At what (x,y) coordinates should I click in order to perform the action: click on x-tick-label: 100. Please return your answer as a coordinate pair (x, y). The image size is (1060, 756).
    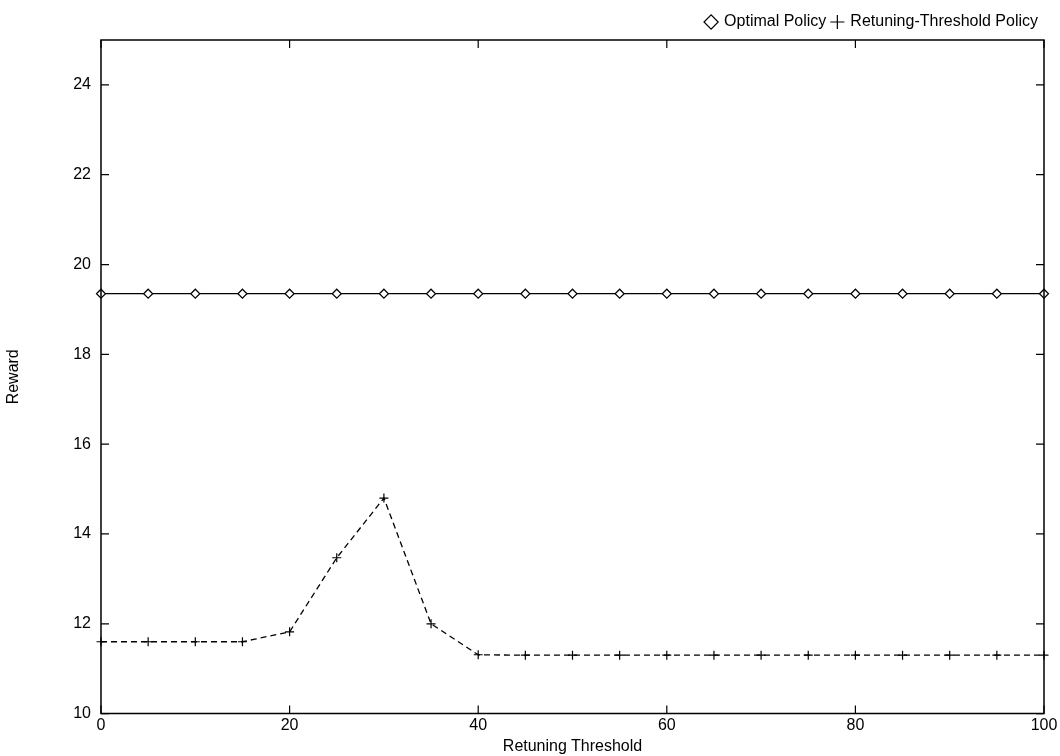
    Looking at the image, I should click on (1044, 724).